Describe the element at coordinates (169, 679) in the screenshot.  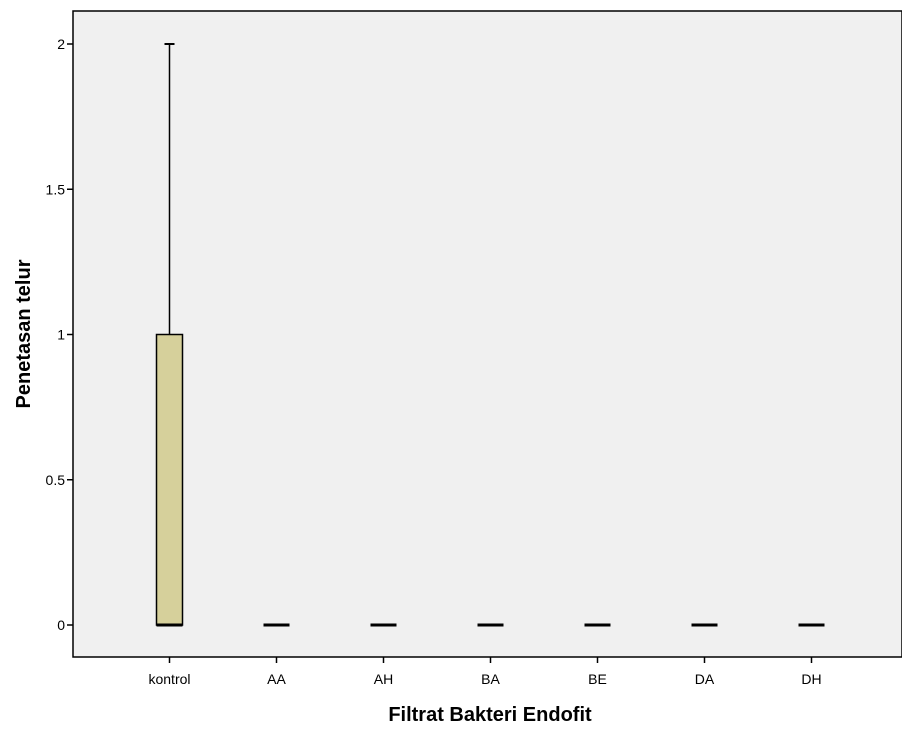
I see `x-tick-label: kontrol` at that location.